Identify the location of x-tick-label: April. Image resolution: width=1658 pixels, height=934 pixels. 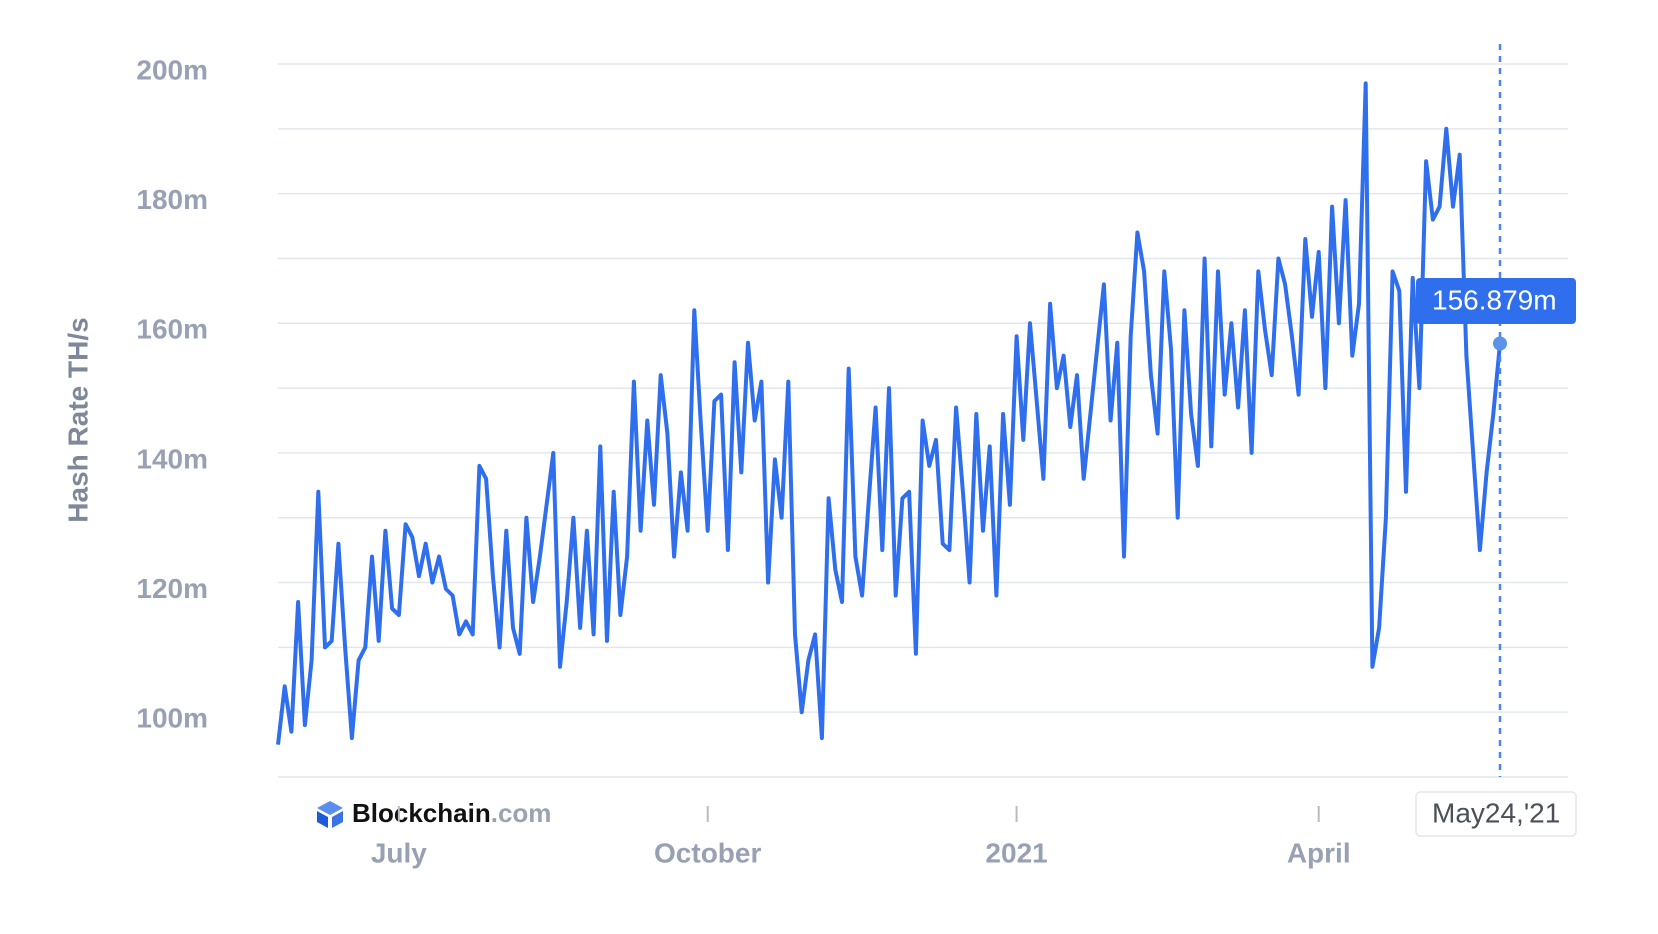
(1319, 852).